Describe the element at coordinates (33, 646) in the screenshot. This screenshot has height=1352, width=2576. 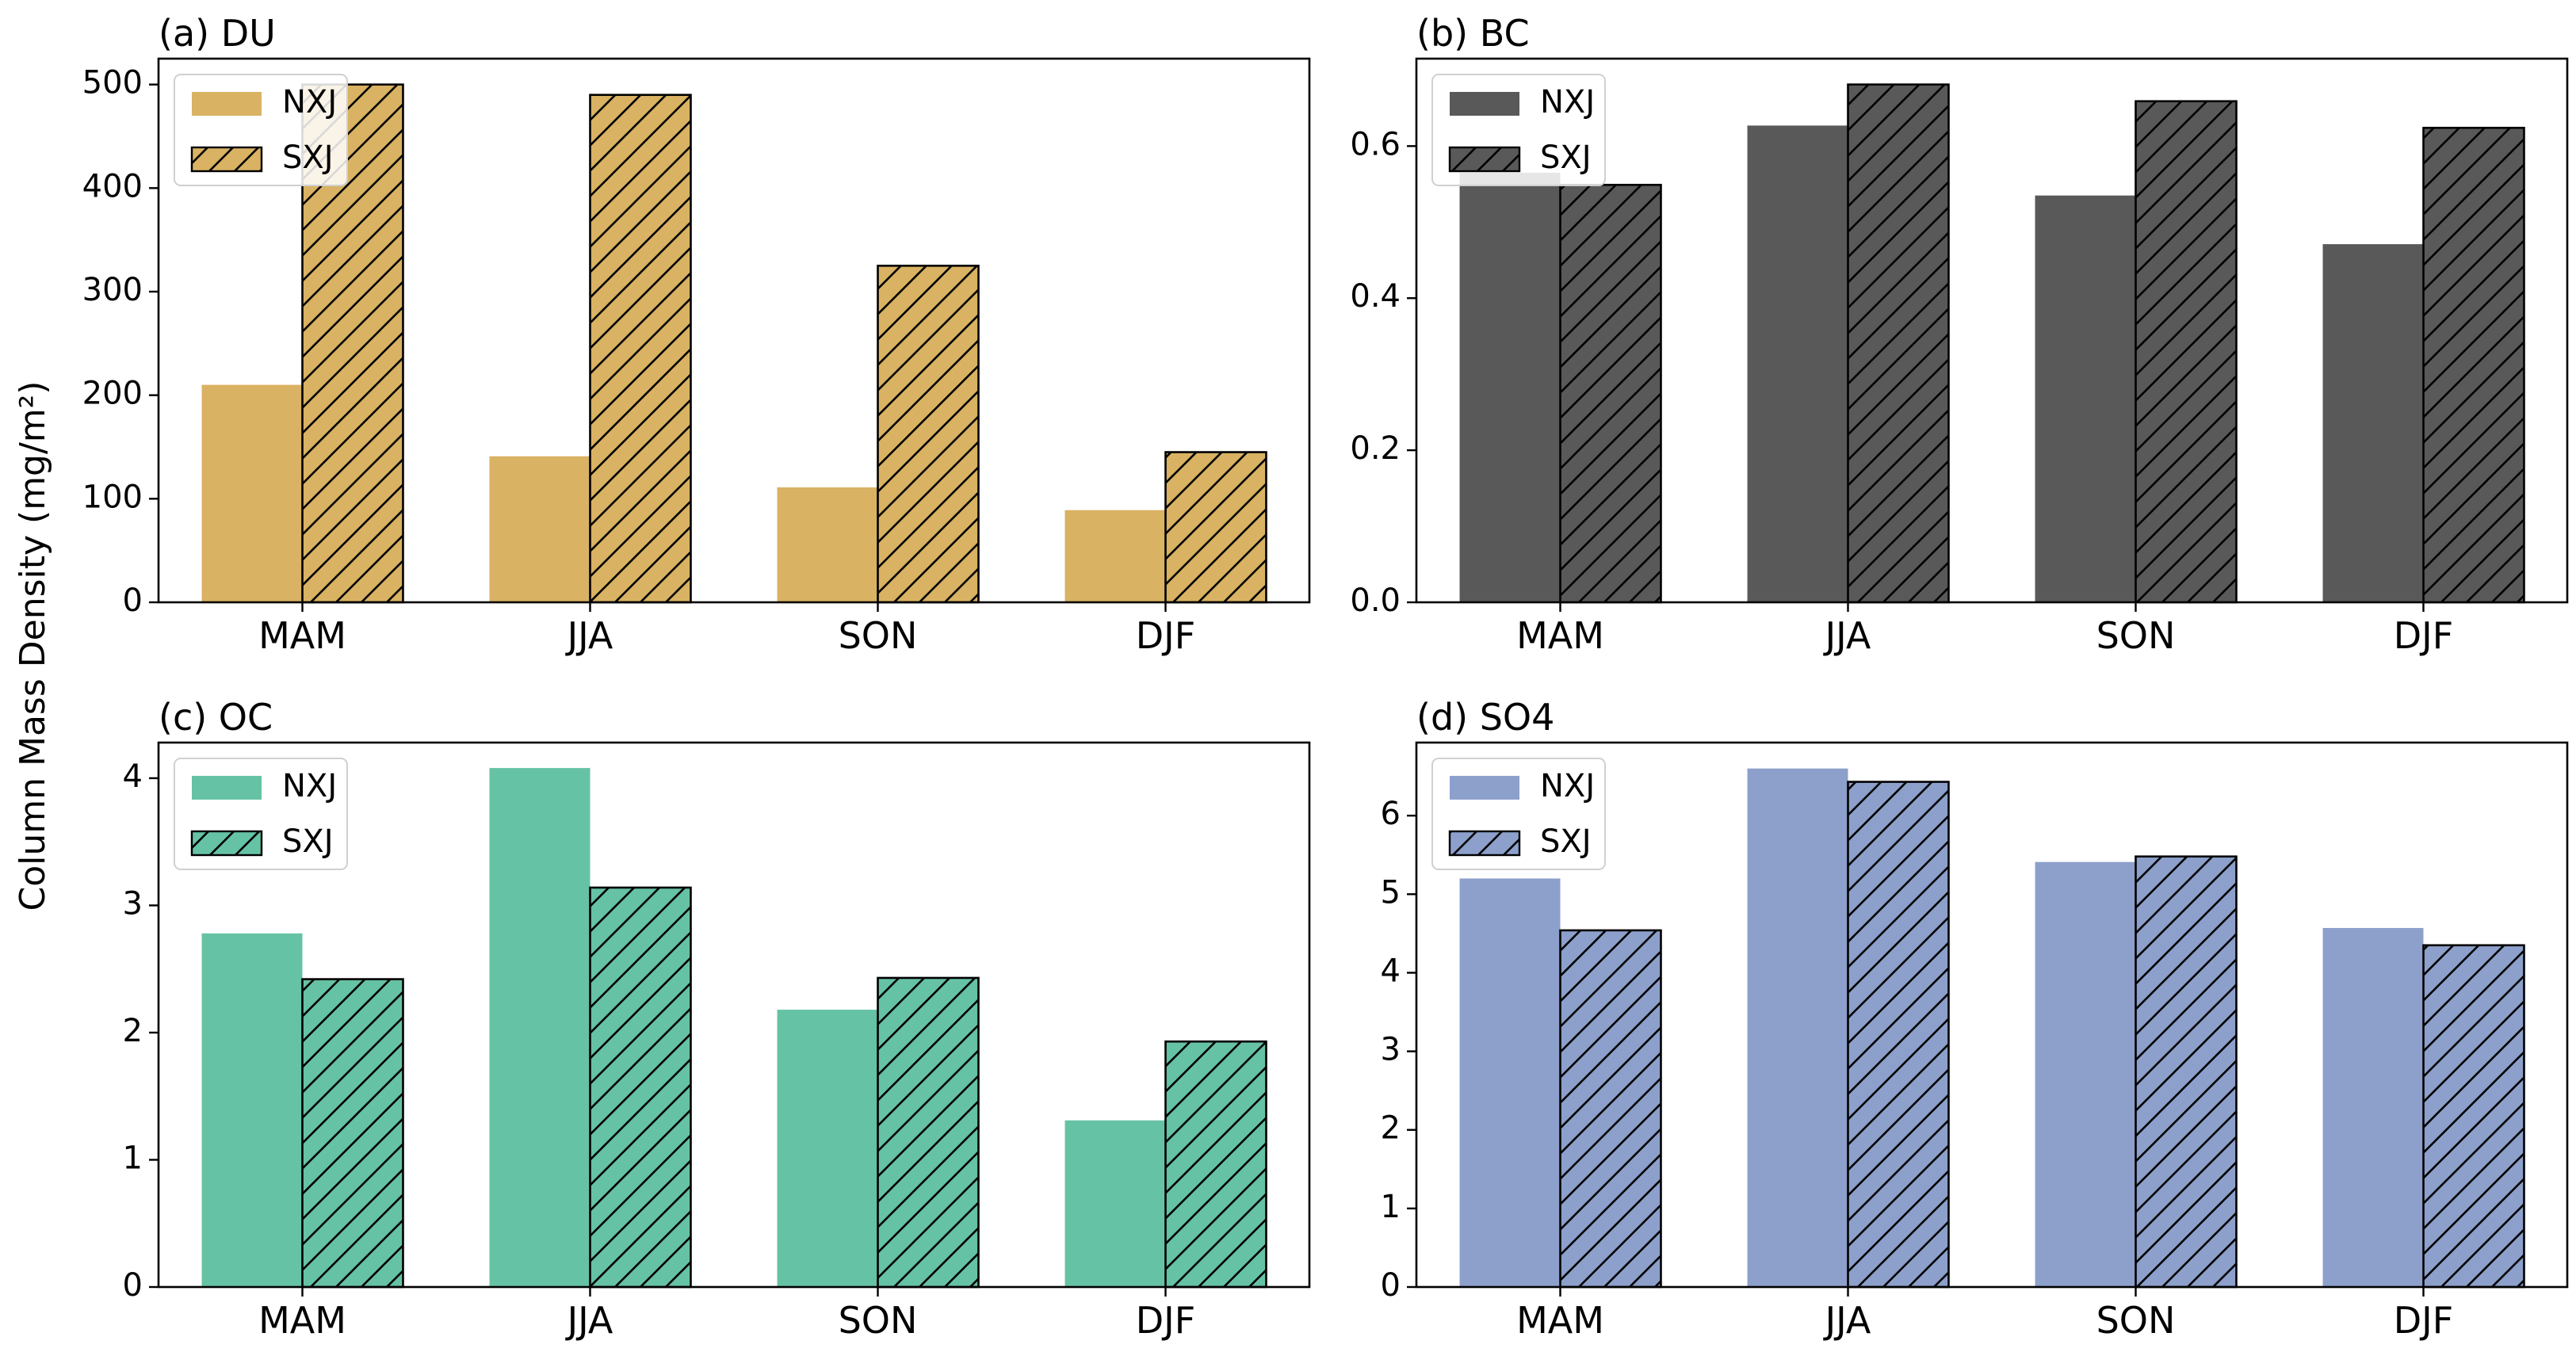
I see `y-axis-label: Column Mass Density (mg/m²)` at that location.